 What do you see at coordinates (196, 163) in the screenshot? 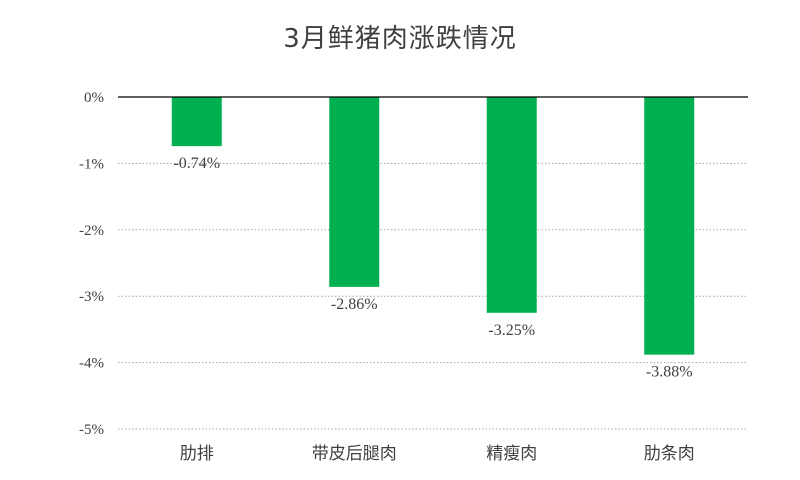
I see `data-label: -0.74%` at bounding box center [196, 163].